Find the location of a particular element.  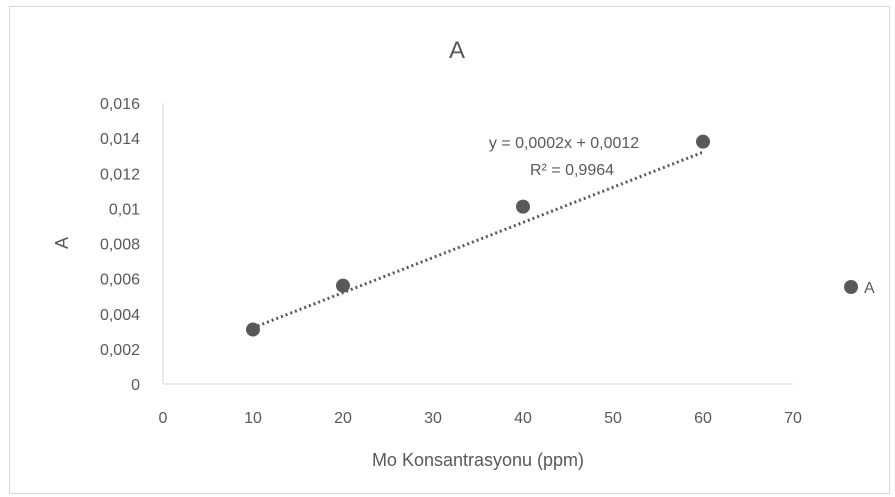

x-tick-label: 0 is located at coordinates (163, 418).